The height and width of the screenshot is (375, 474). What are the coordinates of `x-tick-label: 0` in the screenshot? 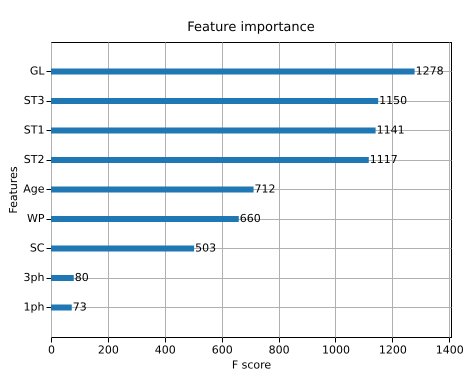 It's located at (51, 350).